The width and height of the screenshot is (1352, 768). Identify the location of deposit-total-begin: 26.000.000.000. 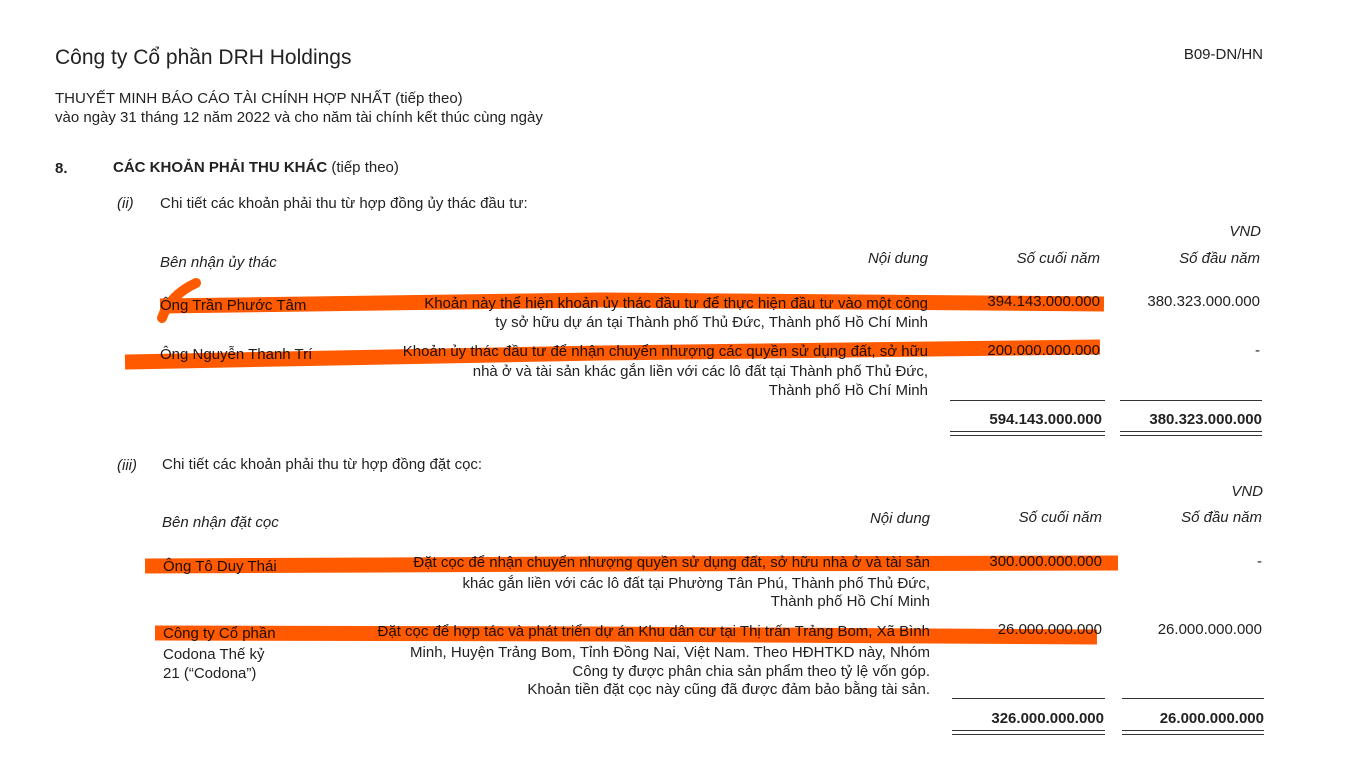
(1211, 718).